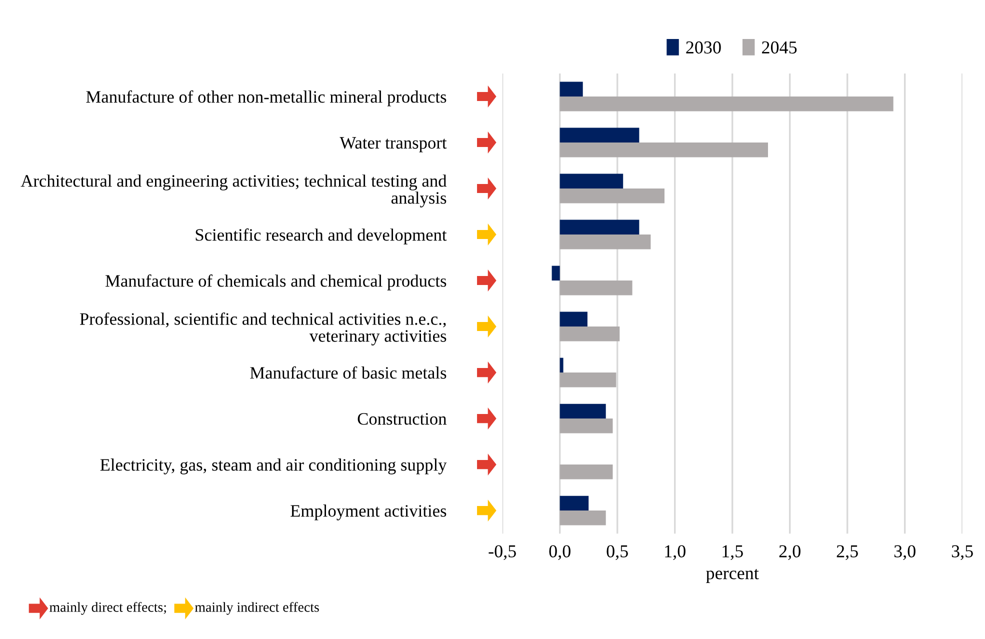  Describe the element at coordinates (402, 419) in the screenshot. I see `y-tick-label: Construction` at that location.